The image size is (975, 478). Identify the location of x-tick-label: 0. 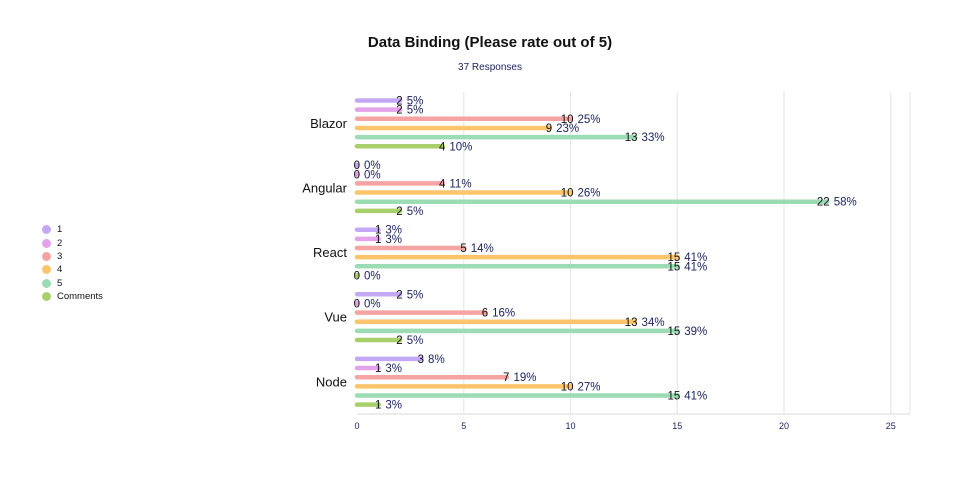
(356, 426).